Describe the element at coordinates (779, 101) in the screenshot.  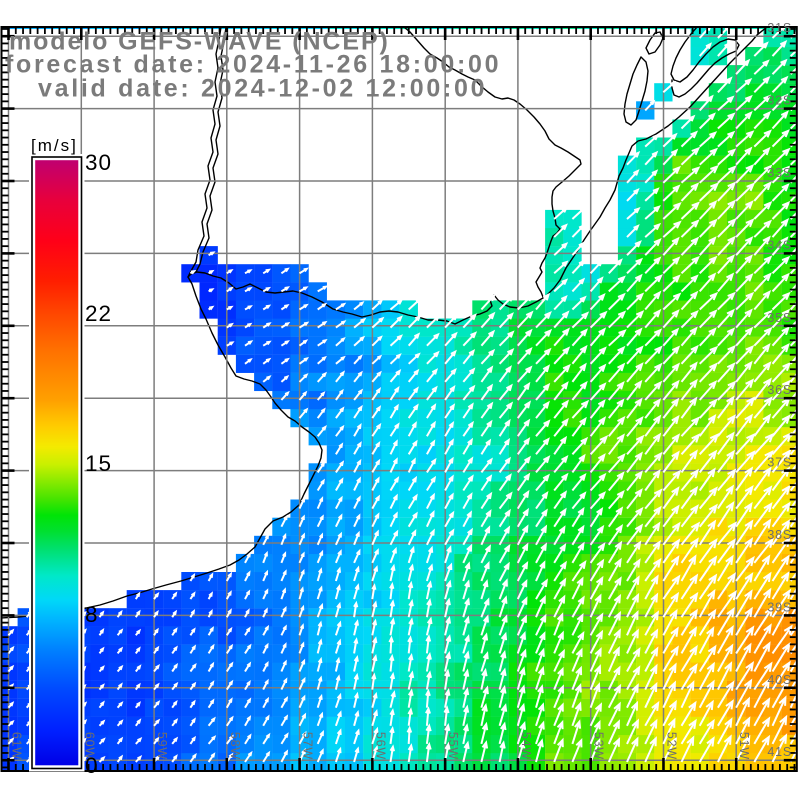
I see `svg-text: 32S` at that location.